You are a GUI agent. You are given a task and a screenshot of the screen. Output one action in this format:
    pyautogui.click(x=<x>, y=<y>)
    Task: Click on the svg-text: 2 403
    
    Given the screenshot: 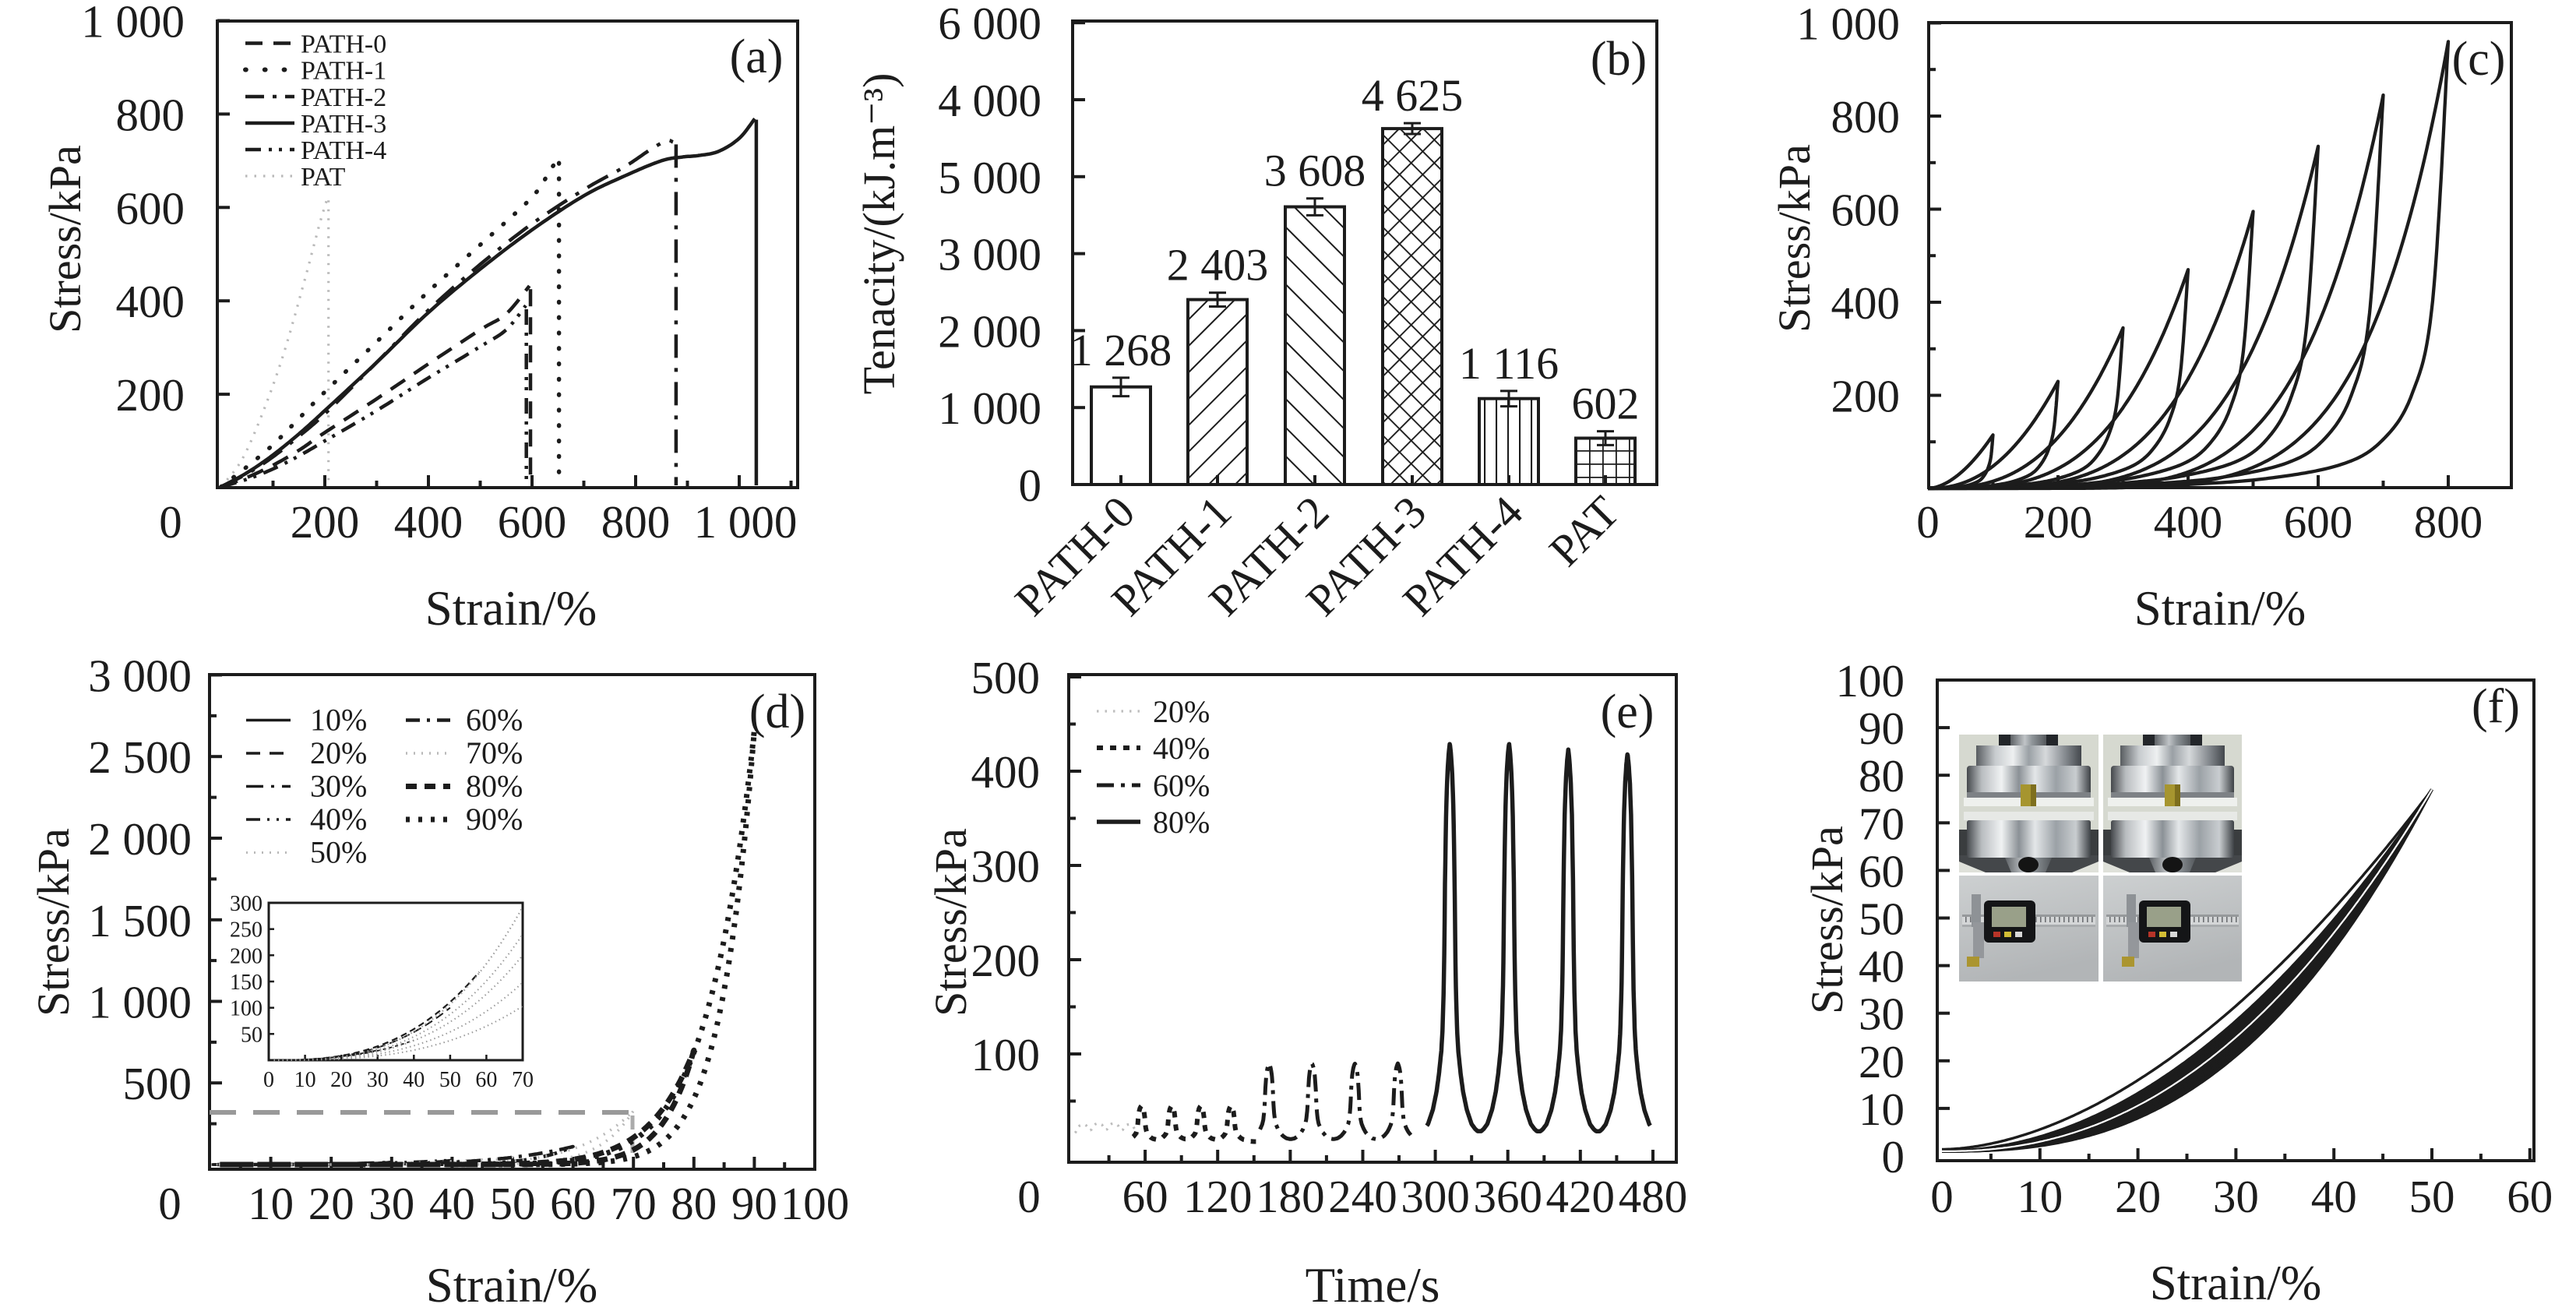 What is the action you would take?
    pyautogui.click(x=1218, y=265)
    